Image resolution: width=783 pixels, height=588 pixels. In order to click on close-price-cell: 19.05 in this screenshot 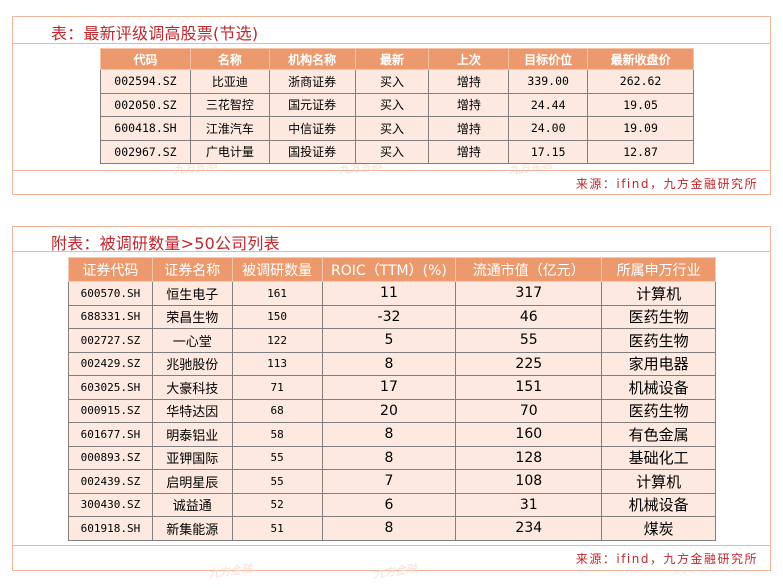, I will do `click(640, 104)`.